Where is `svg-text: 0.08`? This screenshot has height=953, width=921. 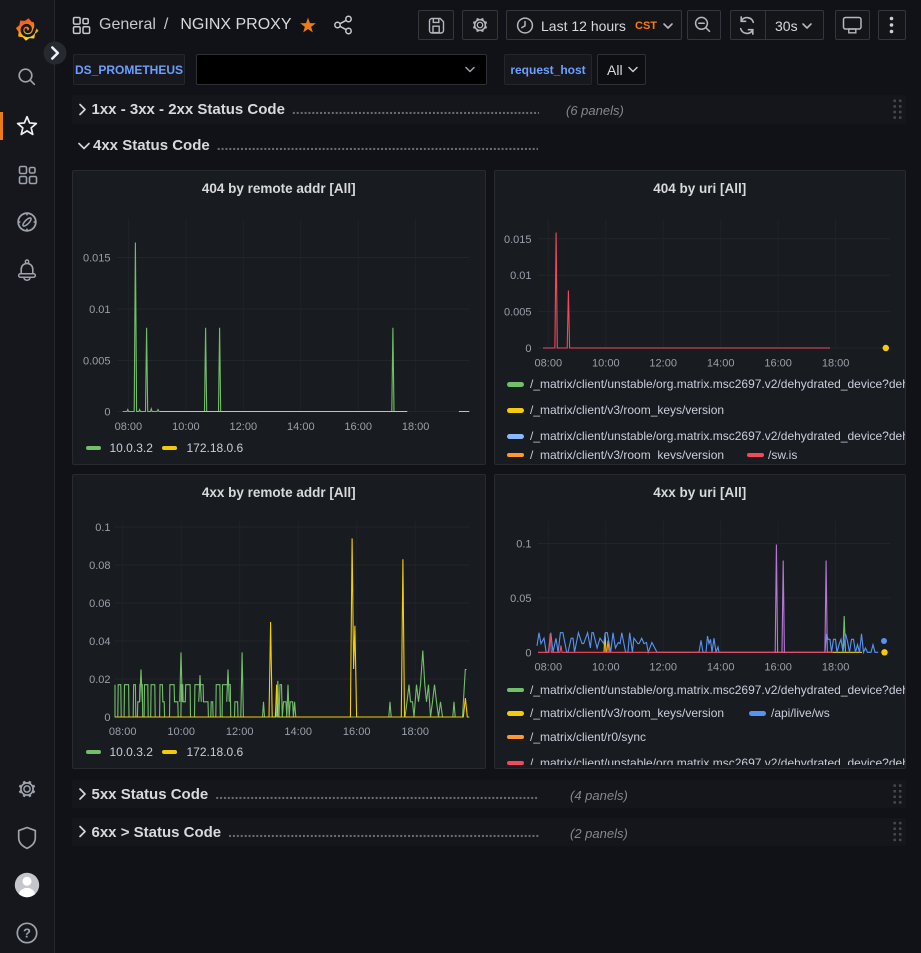
svg-text: 0.08 is located at coordinates (99, 566).